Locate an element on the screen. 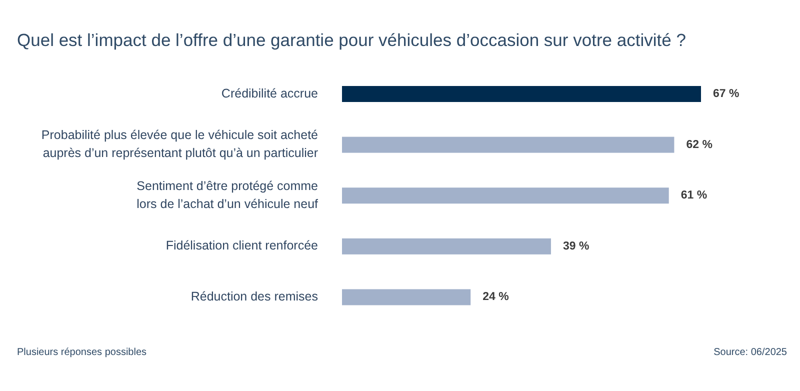 The image size is (800, 391). y-tick-label: Crédibilité accrue is located at coordinates (269, 93).